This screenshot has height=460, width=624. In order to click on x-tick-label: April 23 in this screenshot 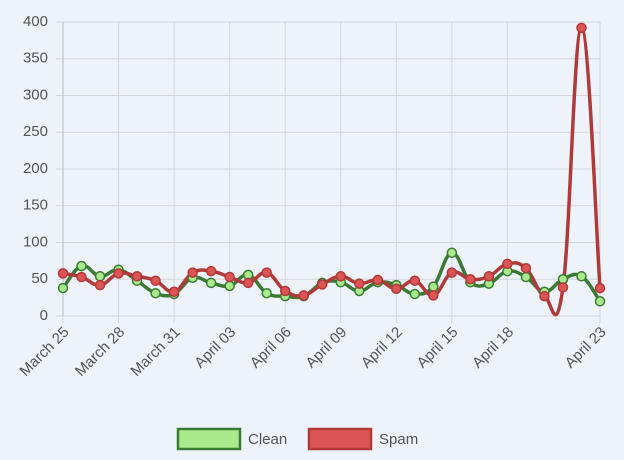, I will do `click(586, 348)`.